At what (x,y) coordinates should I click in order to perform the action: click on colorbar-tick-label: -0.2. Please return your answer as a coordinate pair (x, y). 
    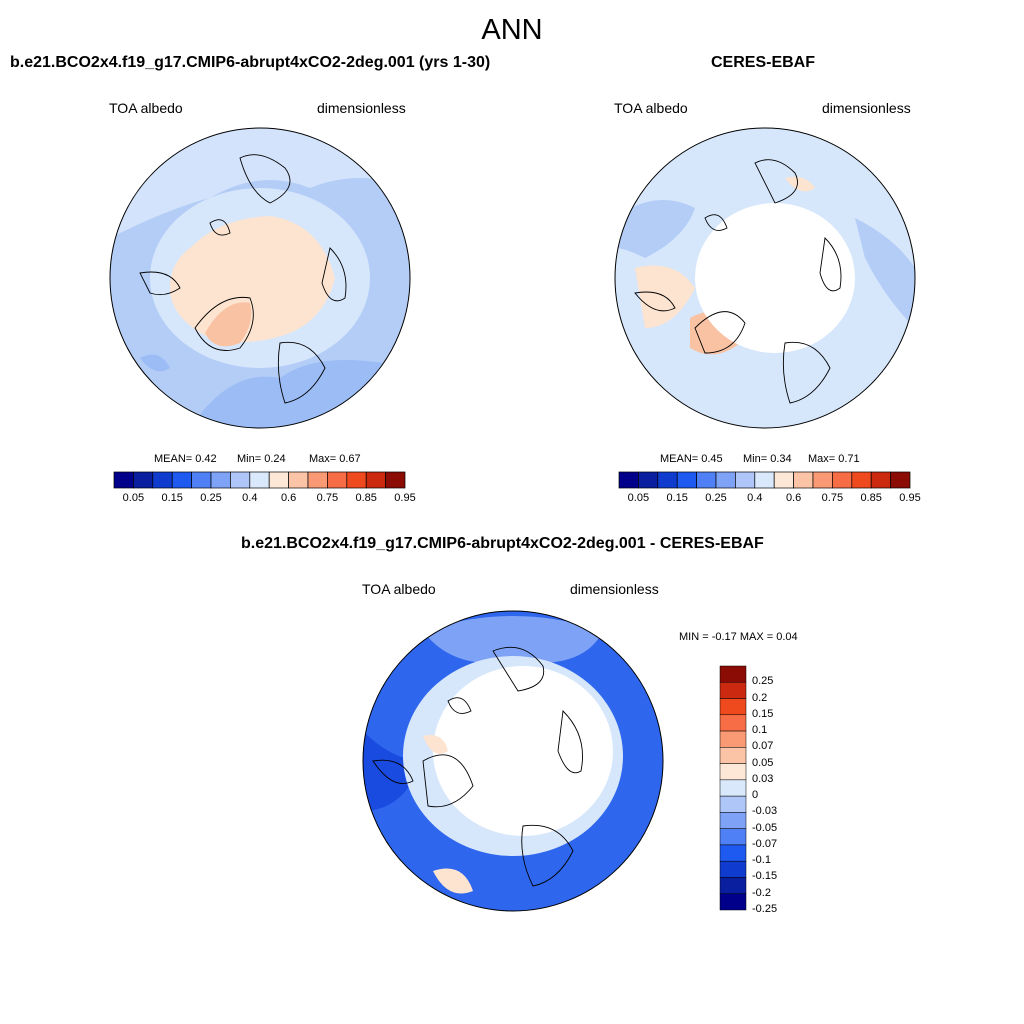
    Looking at the image, I should click on (761, 892).